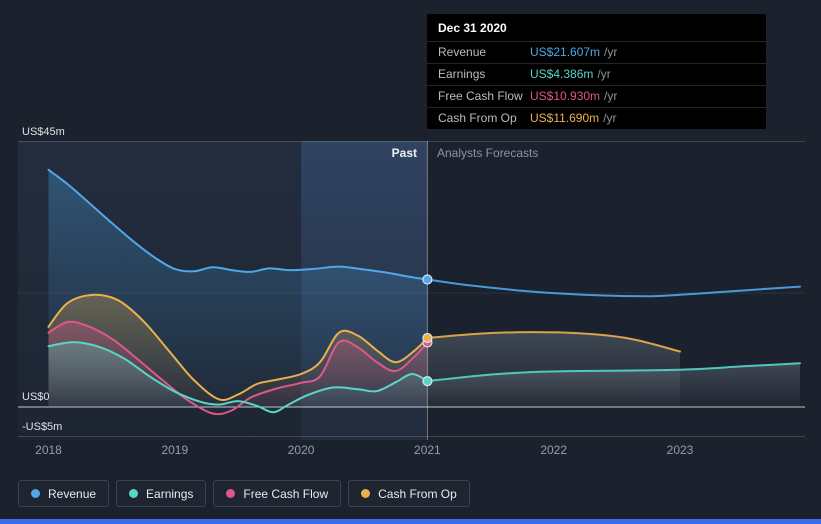  What do you see at coordinates (427, 450) in the screenshot?
I see `x-axis-label: 2021` at bounding box center [427, 450].